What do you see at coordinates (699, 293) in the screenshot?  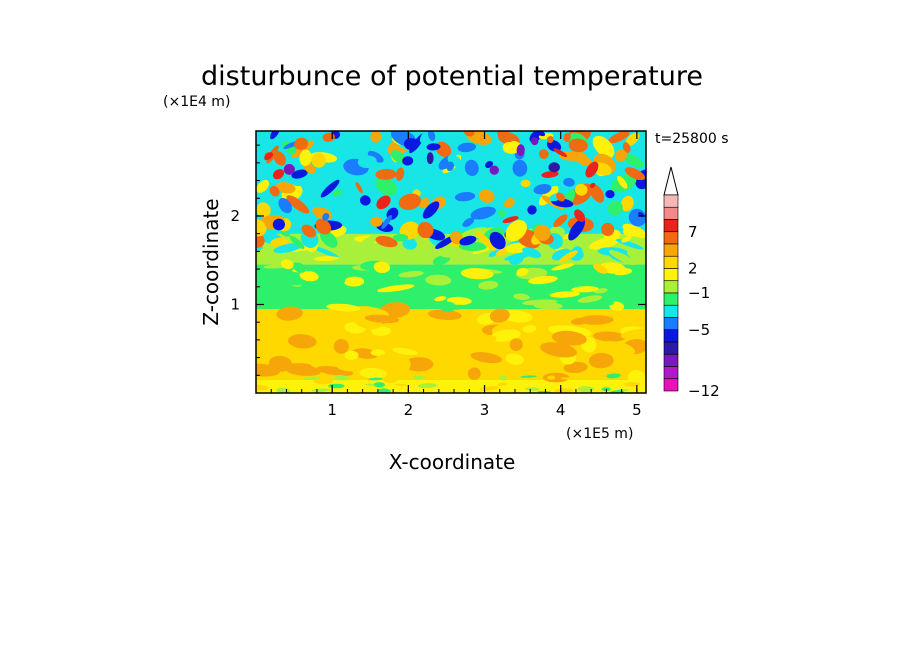 I see `colorbar-label: −1` at bounding box center [699, 293].